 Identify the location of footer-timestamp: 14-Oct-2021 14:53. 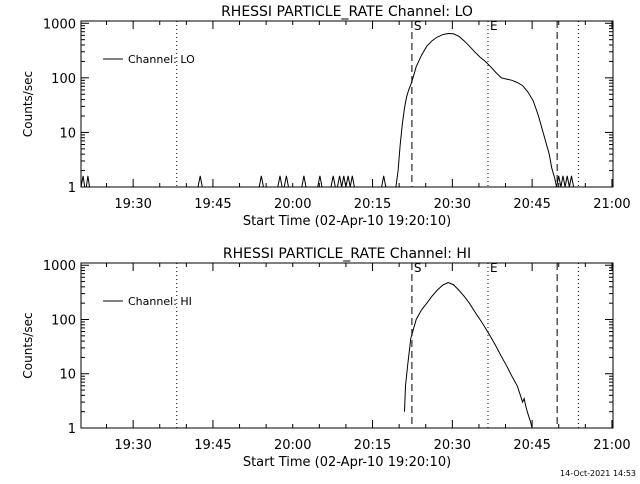
(598, 473).